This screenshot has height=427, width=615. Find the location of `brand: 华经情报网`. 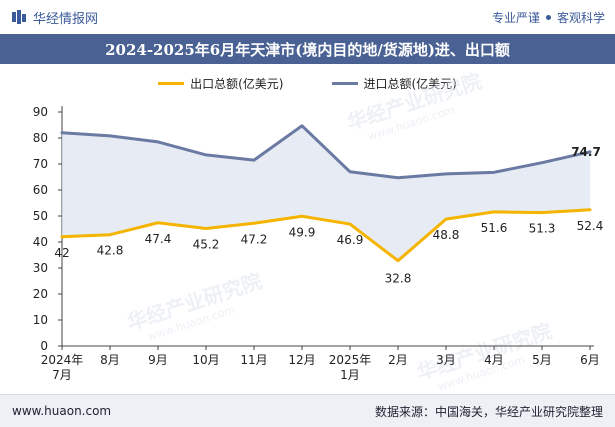

brand: 华经情报网 is located at coordinates (55, 17).